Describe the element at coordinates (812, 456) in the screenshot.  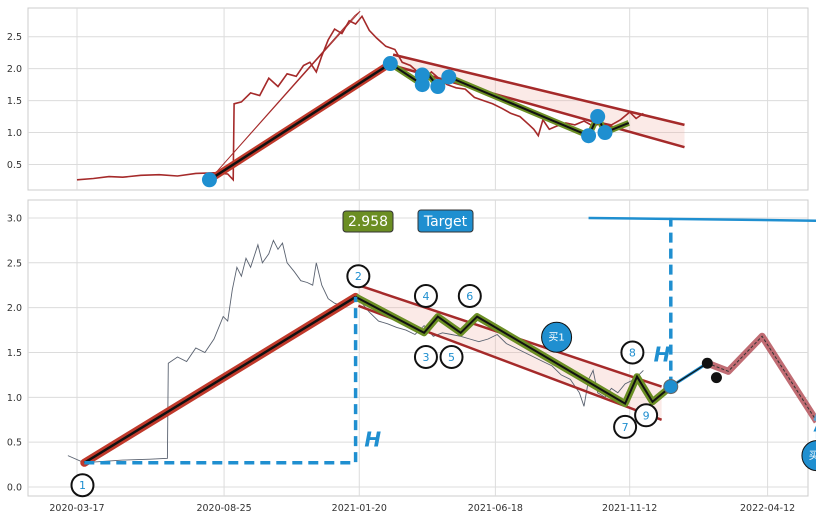
I see `buy2-label: 买2` at that location.